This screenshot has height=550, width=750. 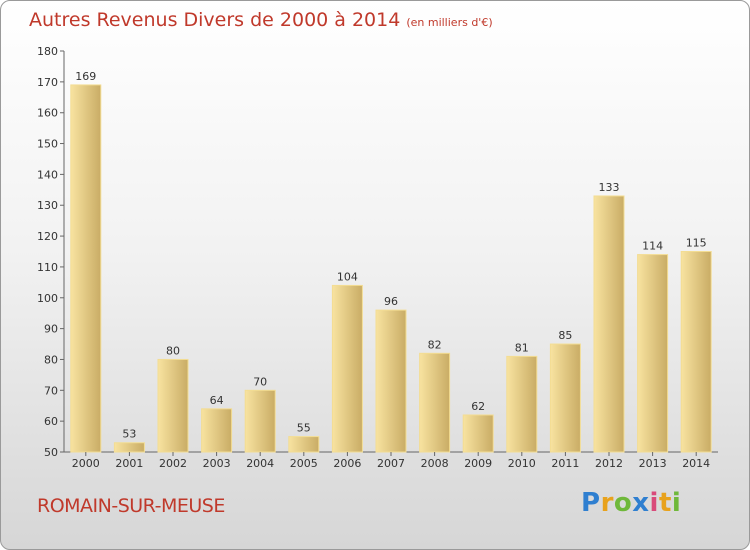 I want to click on x-tick-label: 2001, so click(x=129, y=463).